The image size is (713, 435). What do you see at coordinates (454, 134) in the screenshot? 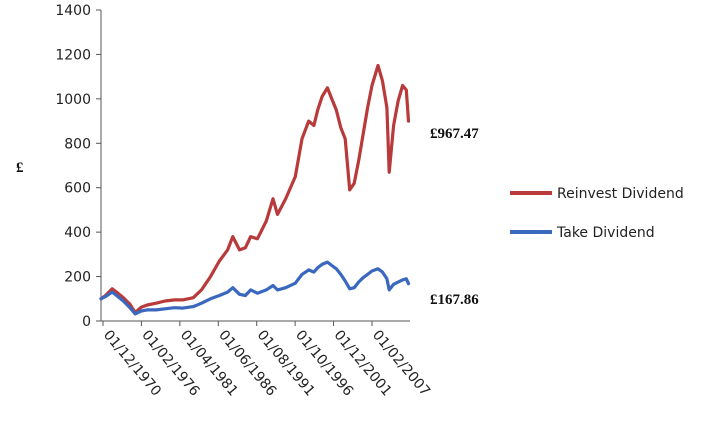
I see `end-label-reinvest: £967.47` at bounding box center [454, 134].